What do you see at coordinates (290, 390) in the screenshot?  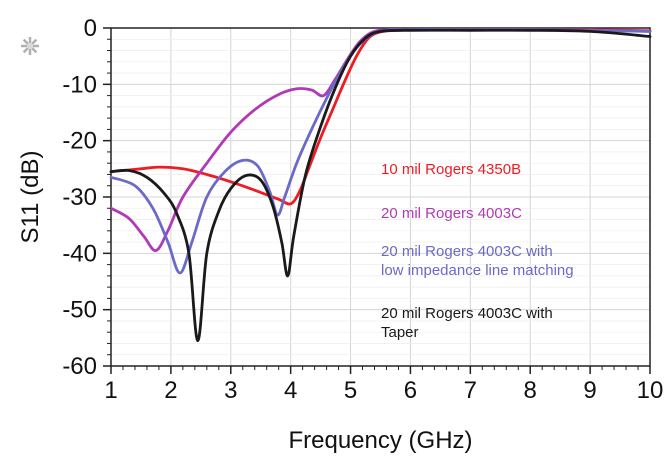 I see `x-tick-label: 4` at bounding box center [290, 390].